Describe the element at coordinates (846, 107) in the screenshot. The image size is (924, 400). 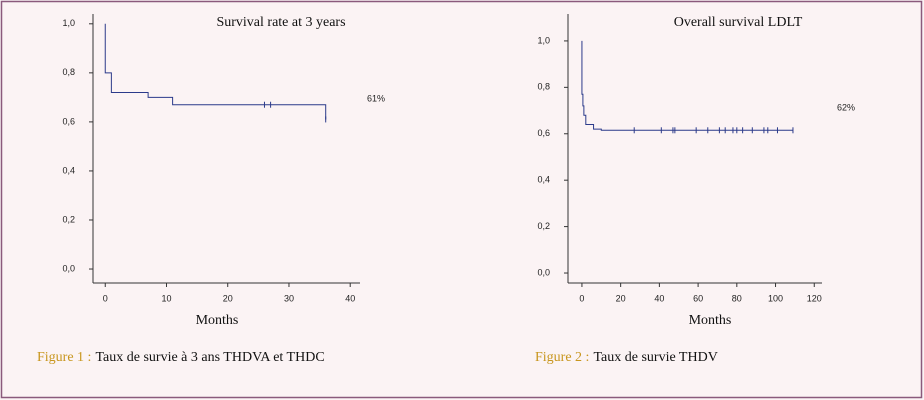
I see `annotation: 62%` at that location.